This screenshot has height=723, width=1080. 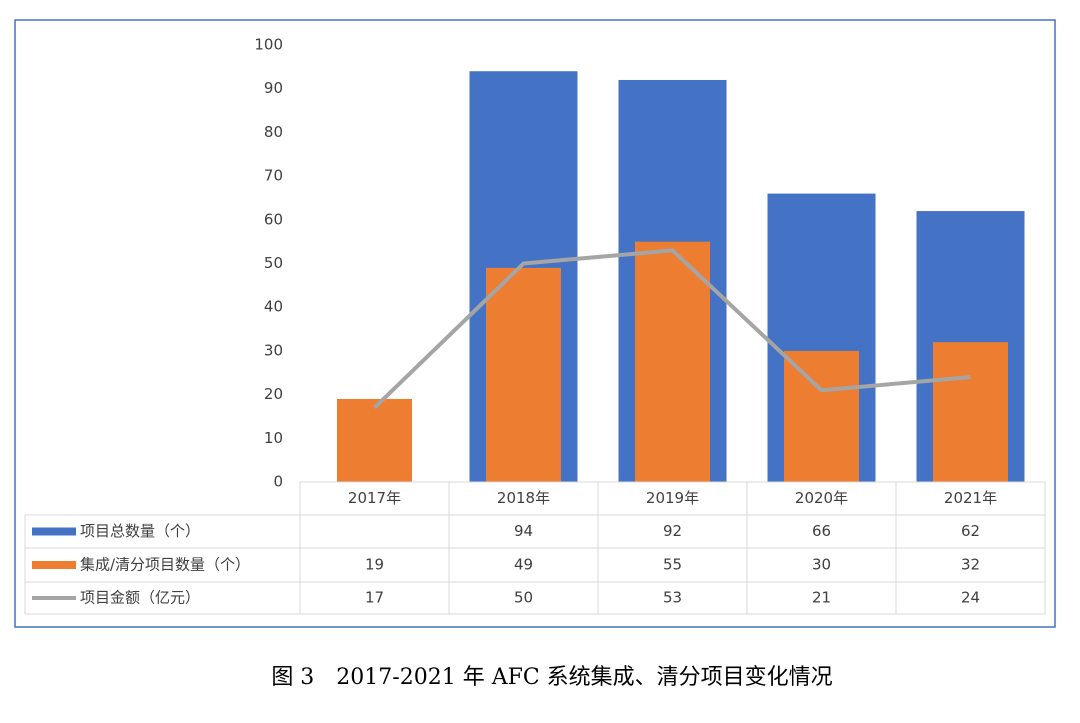 I want to click on y-tick-label: 30, so click(x=273, y=350).